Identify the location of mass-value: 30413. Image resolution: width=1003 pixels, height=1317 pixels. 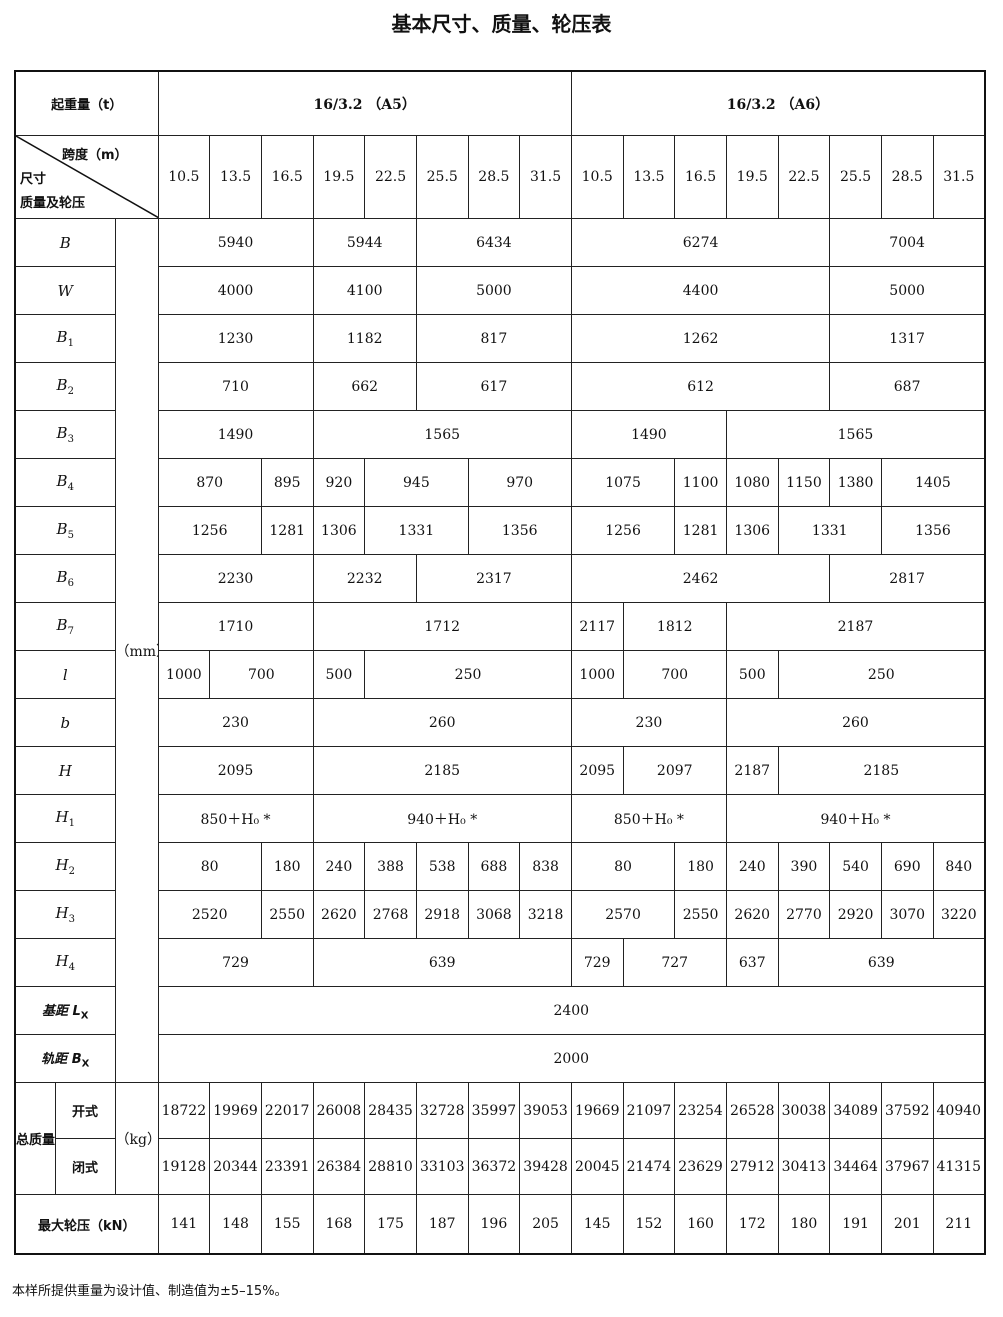
(804, 1166).